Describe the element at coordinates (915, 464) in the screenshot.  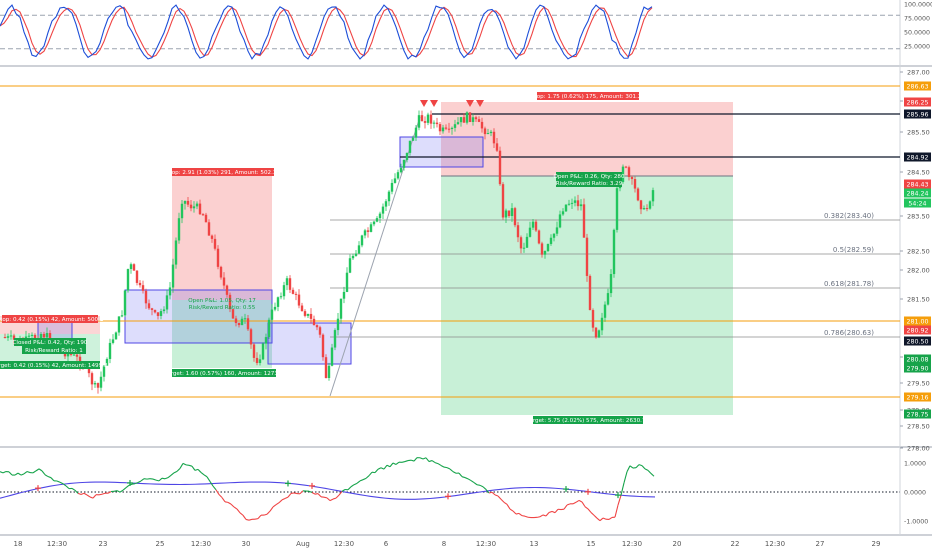
I see `osc-tick-label: 1.0000` at that location.